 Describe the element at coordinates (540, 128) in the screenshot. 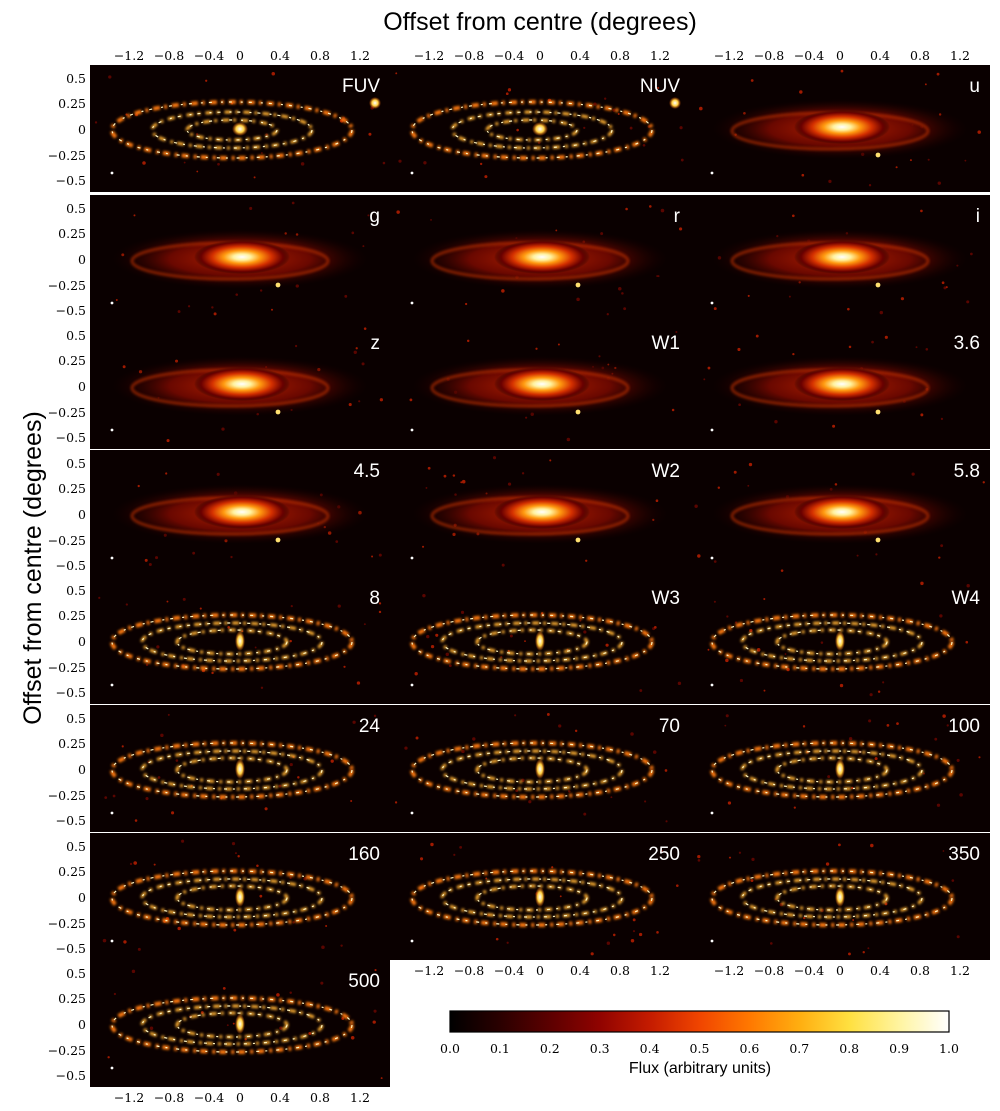

I see `panel-NUV: NUV` at that location.